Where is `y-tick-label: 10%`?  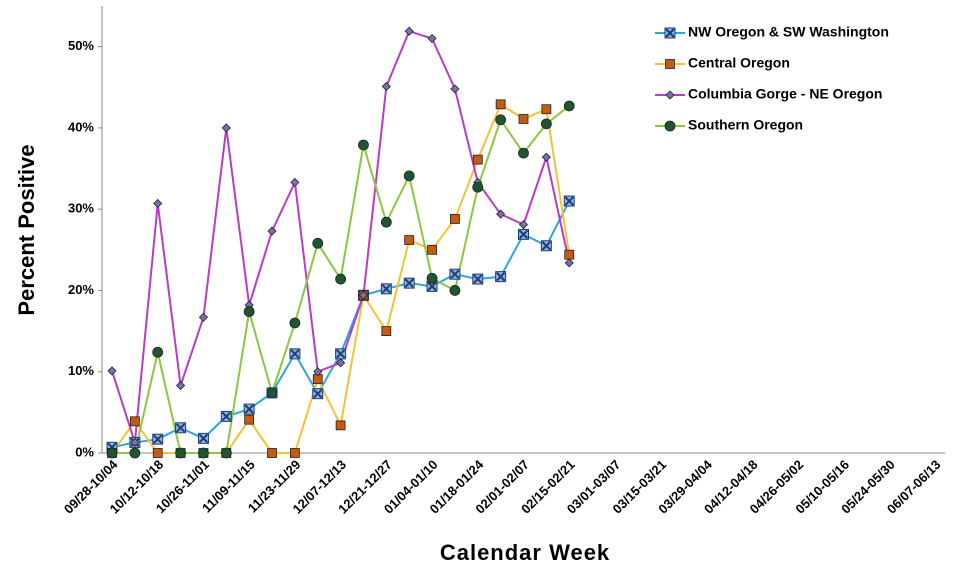
y-tick-label: 10% is located at coordinates (81, 370).